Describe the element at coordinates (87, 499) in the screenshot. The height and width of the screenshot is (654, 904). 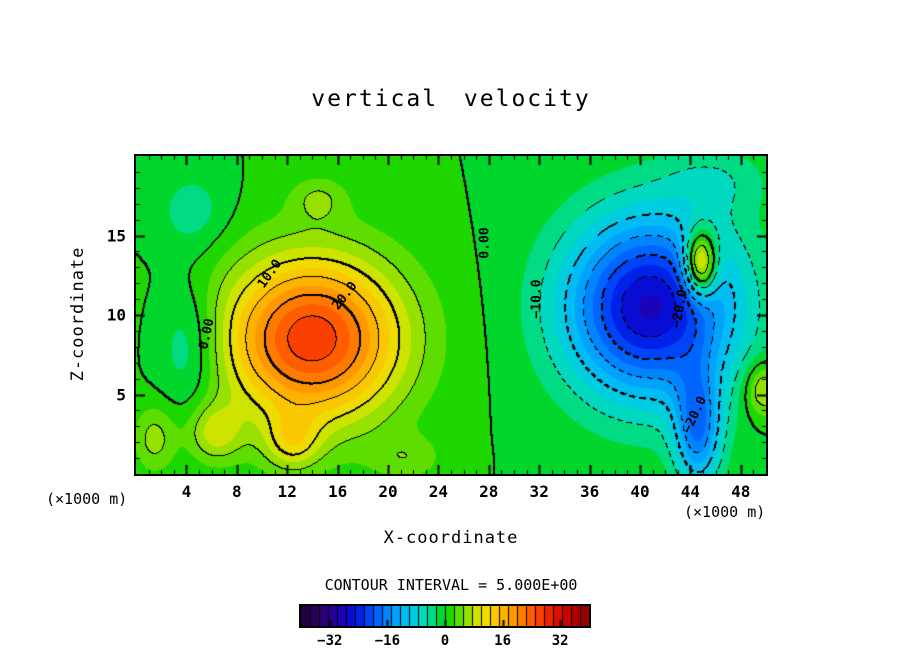
I see `y-axis-units: (×1000 m)` at that location.